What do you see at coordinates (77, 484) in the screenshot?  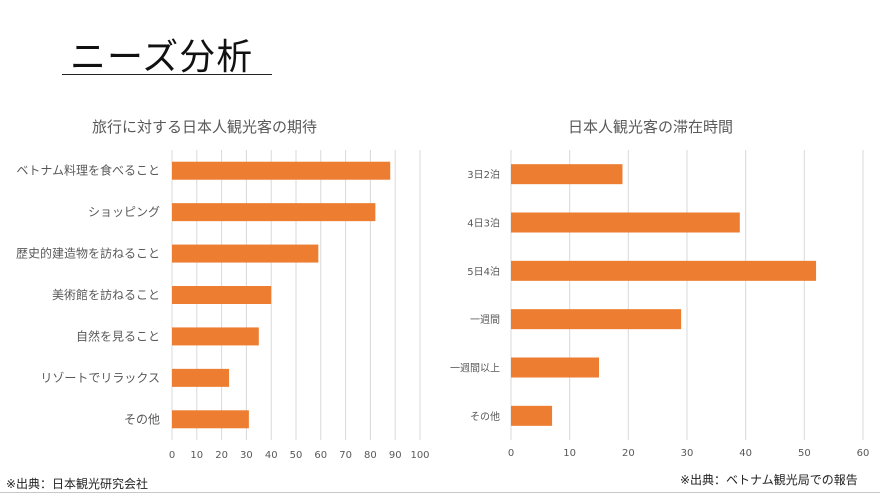 I see `source-note-left: ※出典：日本観光研究会社` at bounding box center [77, 484].